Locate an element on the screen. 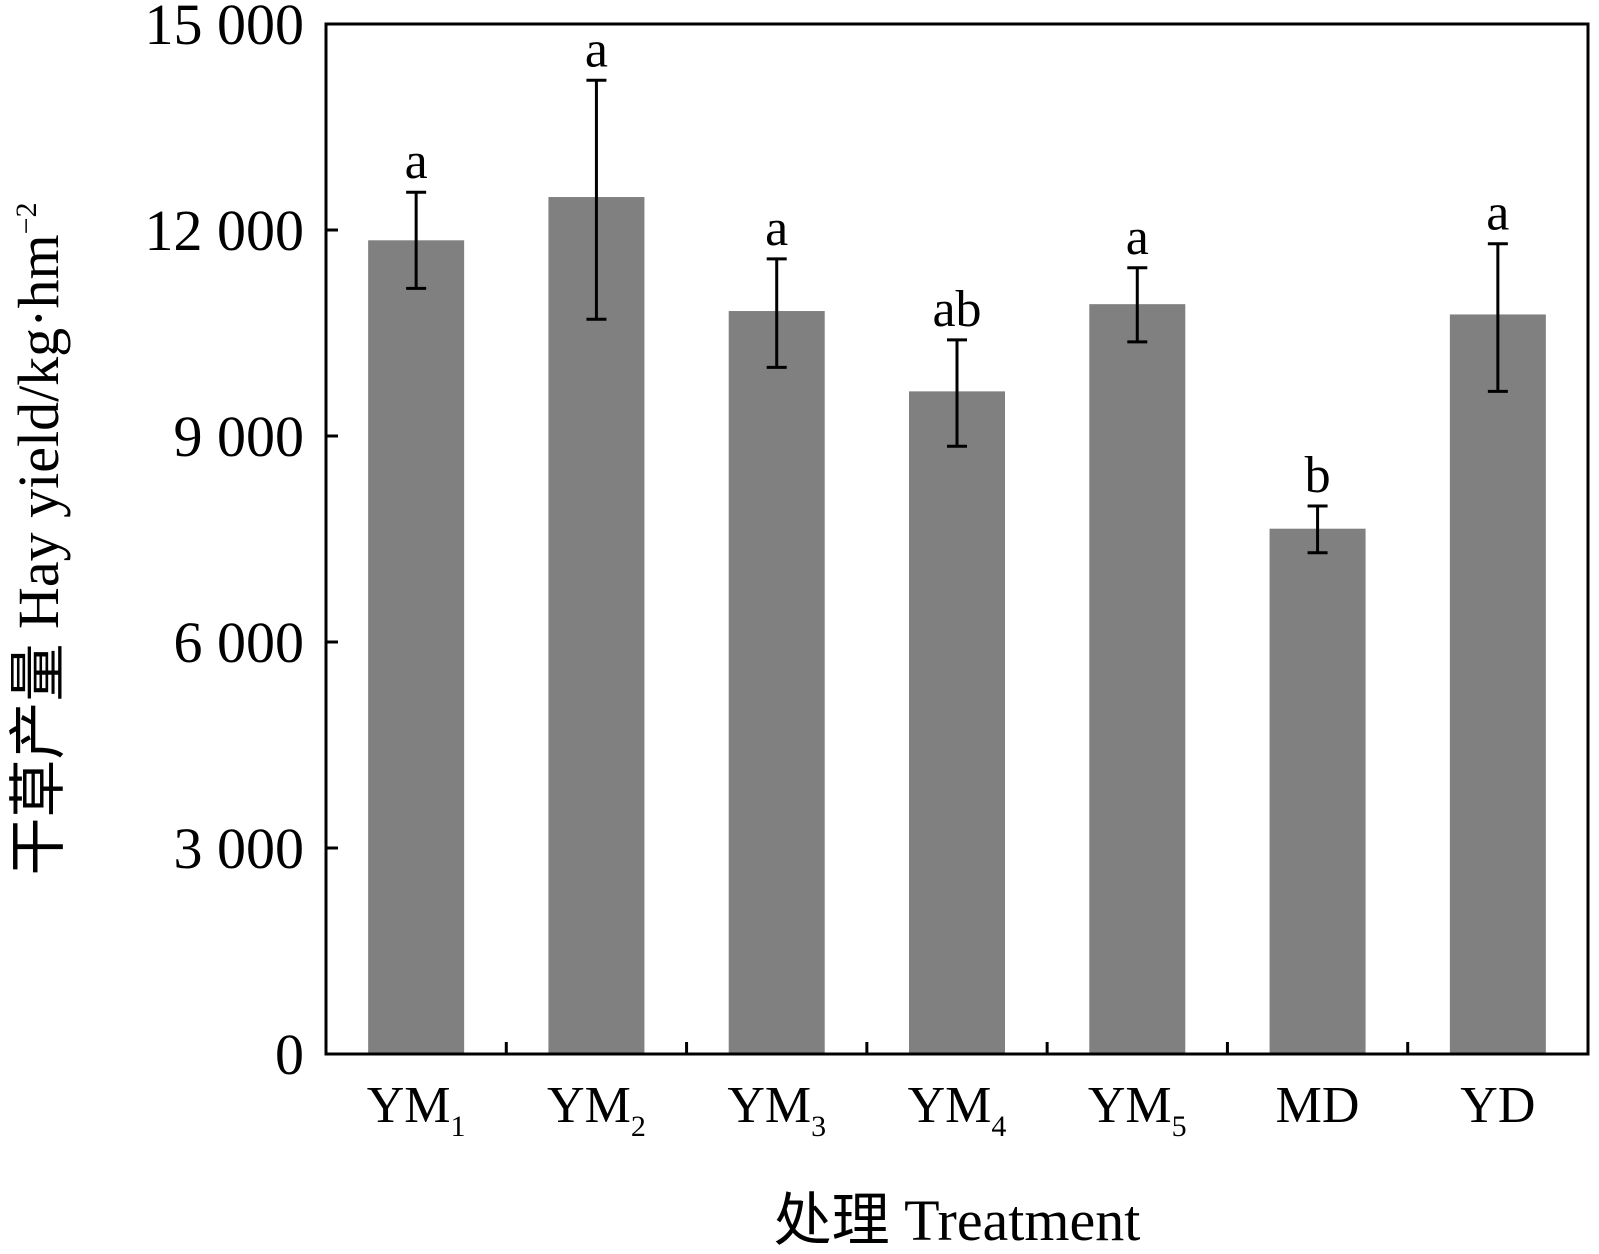  y-tick-label: 0 is located at coordinates (289, 1054).